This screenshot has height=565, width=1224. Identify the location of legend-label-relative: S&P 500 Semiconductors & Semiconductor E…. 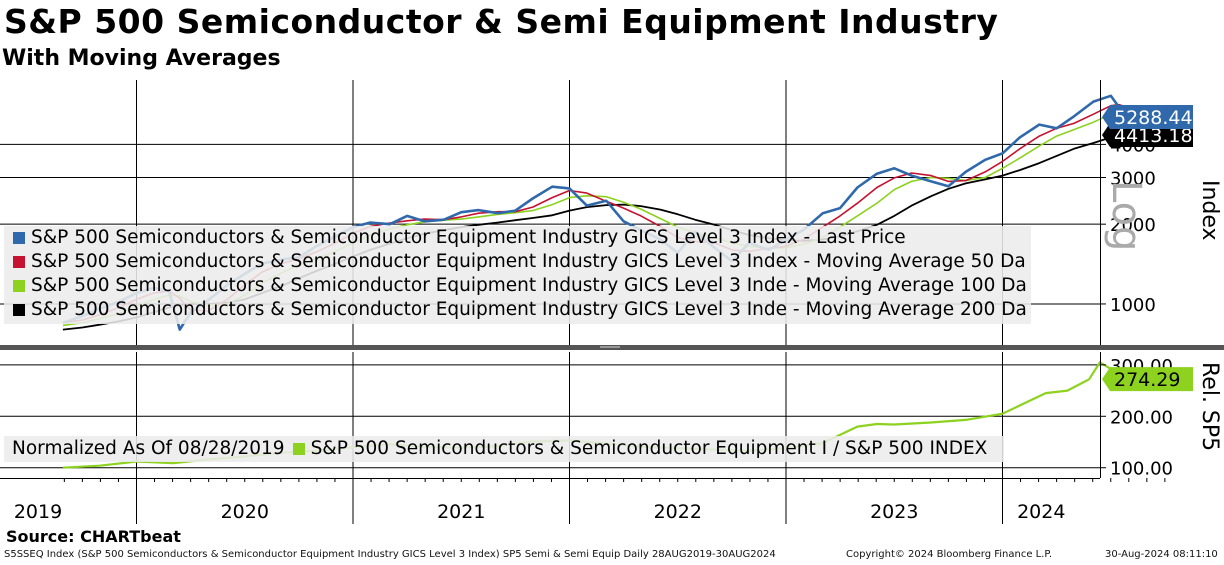
(649, 448).